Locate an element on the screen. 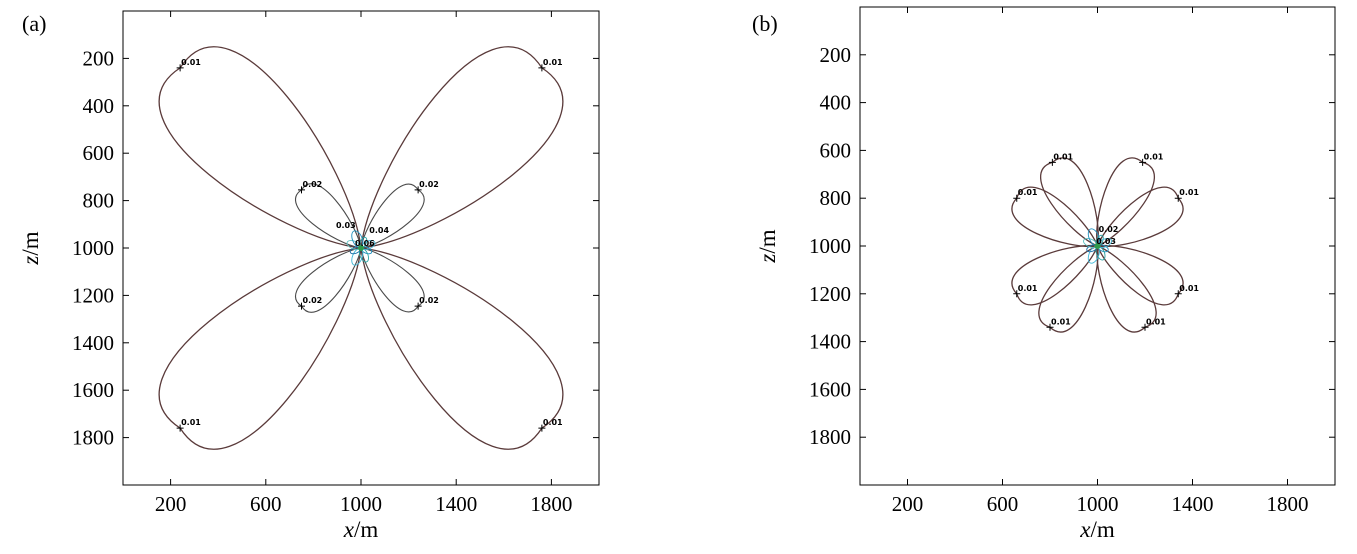 The image size is (1357, 554). panel-label: (a) is located at coordinates (34, 23).